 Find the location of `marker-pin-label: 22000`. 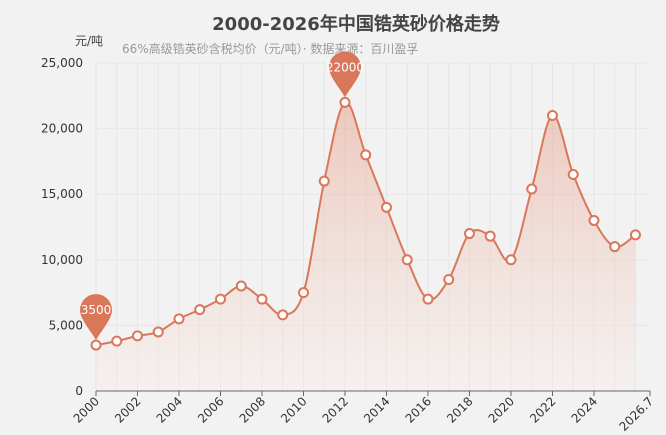

marker-pin-label: 22000 is located at coordinates (345, 67).